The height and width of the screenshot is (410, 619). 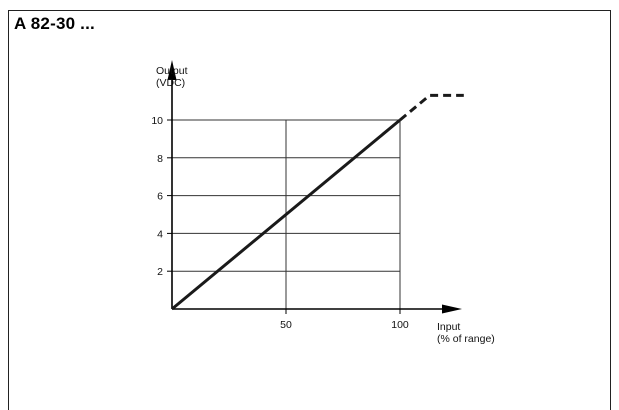 I want to click on tick-label-x-100: 100, so click(x=400, y=325).